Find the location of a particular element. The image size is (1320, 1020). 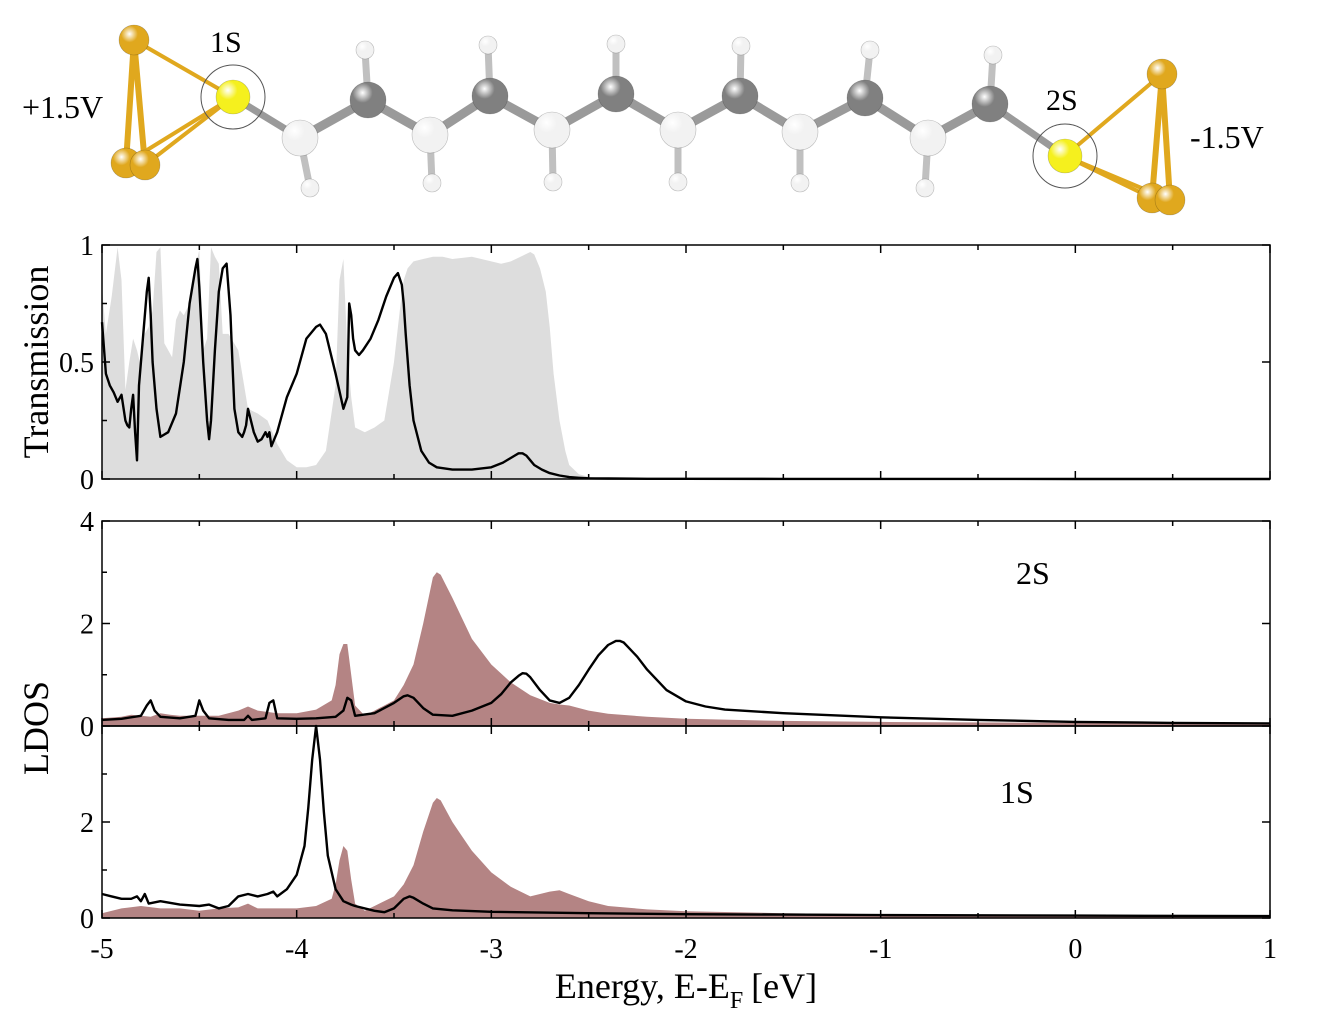

ldos_1s-ytick-label: 0 is located at coordinates (87, 919).